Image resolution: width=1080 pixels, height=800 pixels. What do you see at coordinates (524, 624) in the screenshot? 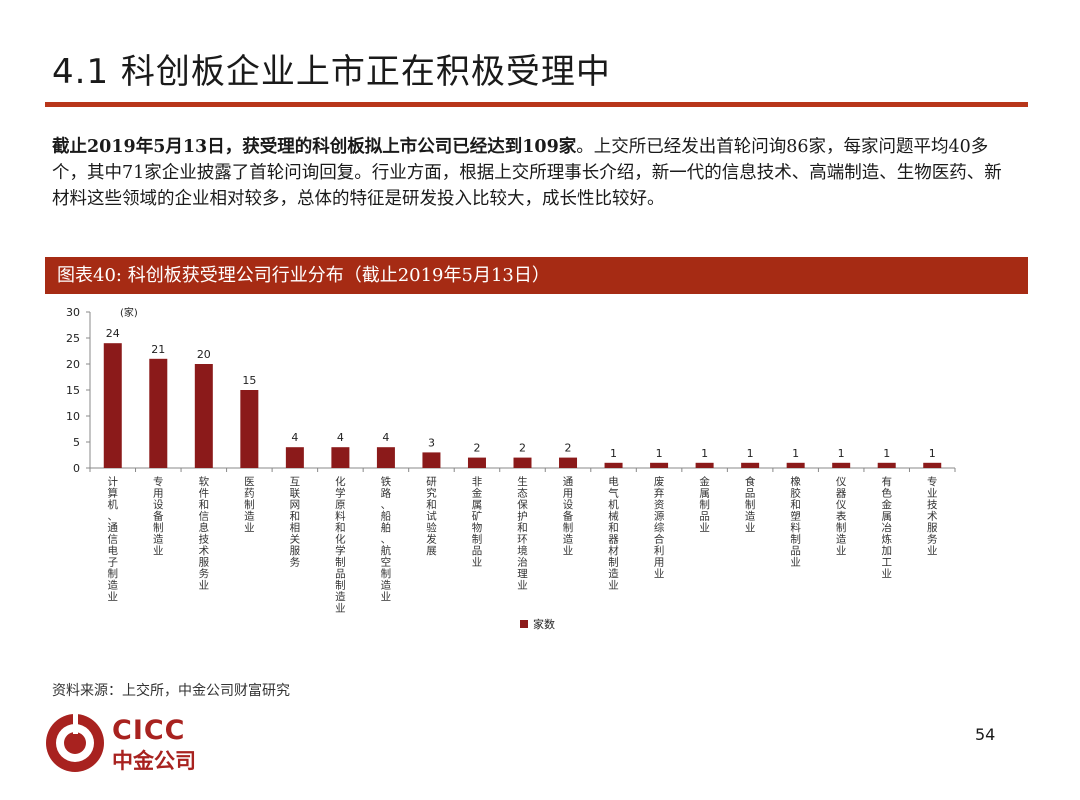
I see `legend-swatch` at bounding box center [524, 624].